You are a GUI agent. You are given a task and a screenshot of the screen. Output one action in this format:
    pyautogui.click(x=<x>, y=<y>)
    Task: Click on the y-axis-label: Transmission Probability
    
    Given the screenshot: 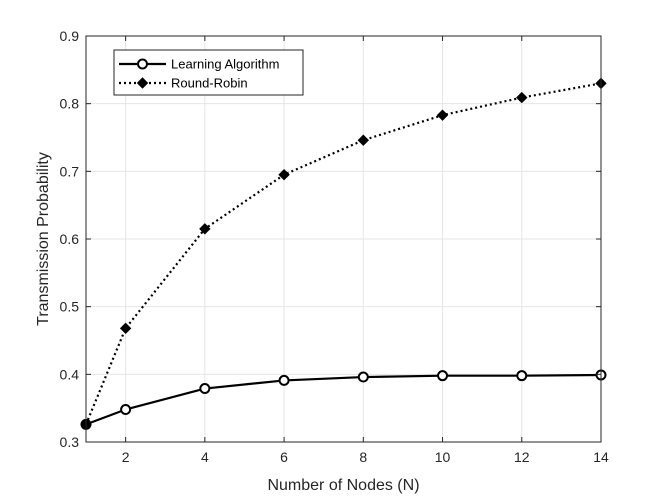 What is the action you would take?
    pyautogui.click(x=43, y=239)
    